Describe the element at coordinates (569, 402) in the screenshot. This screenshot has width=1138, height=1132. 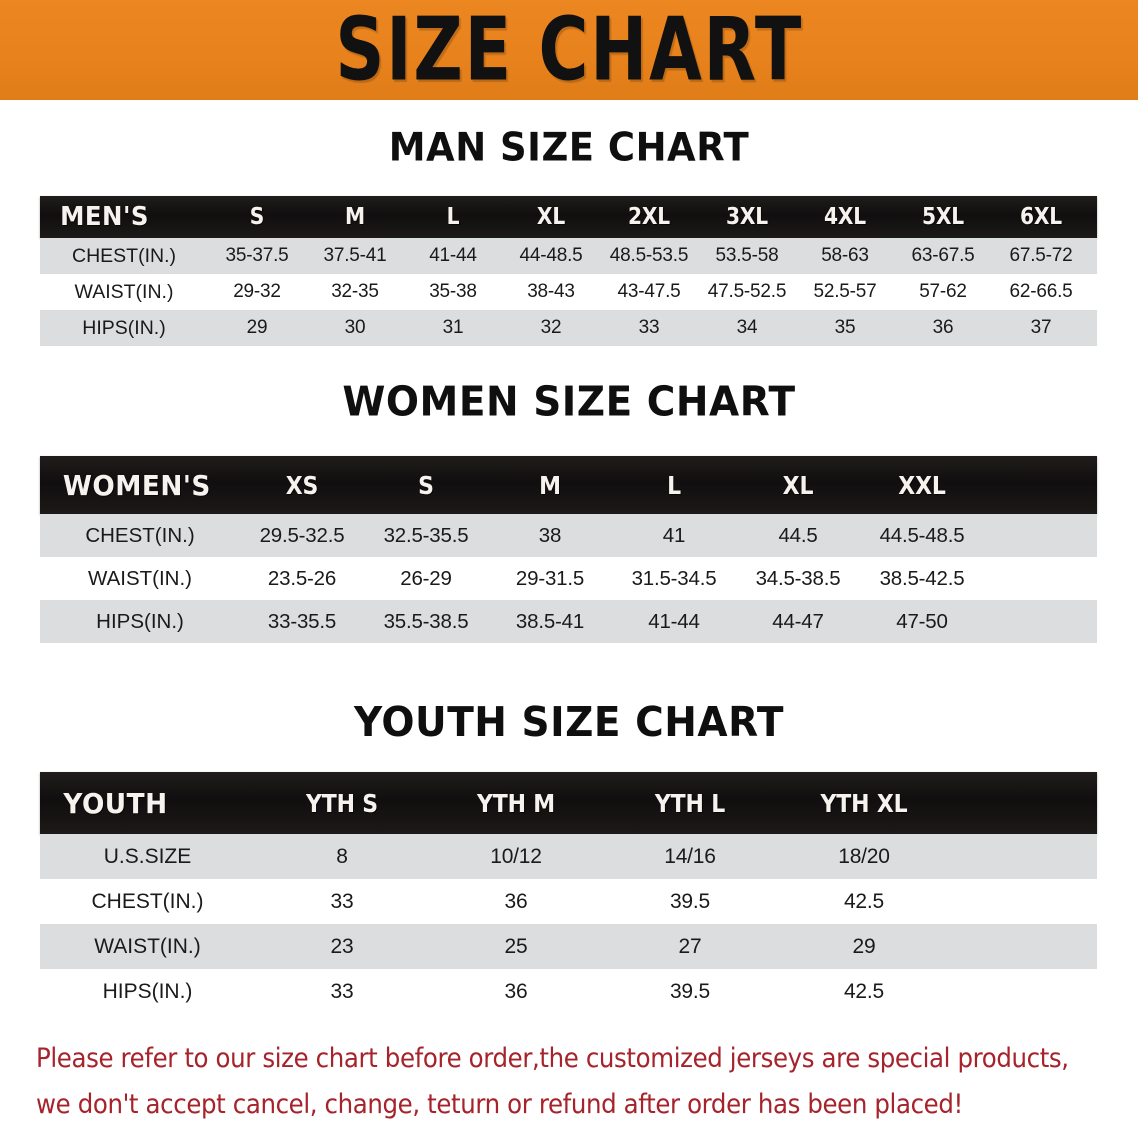
I see `women-section-title: WOMEN SIZE CHART` at that location.